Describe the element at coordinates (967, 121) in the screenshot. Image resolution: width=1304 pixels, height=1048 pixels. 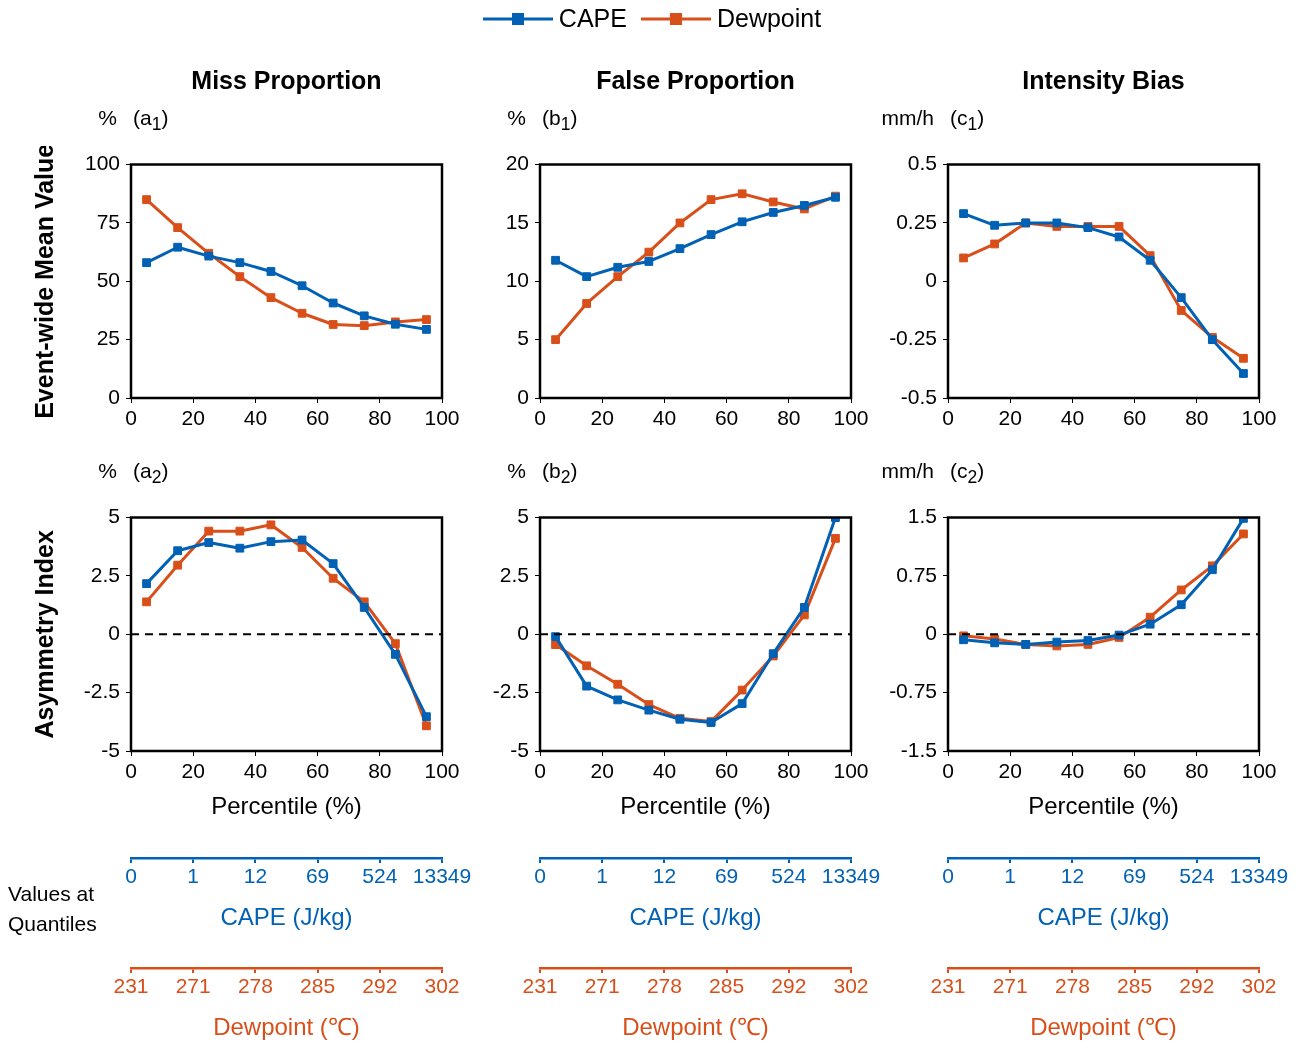
I see `text: (c$_{1}$)` at that location.